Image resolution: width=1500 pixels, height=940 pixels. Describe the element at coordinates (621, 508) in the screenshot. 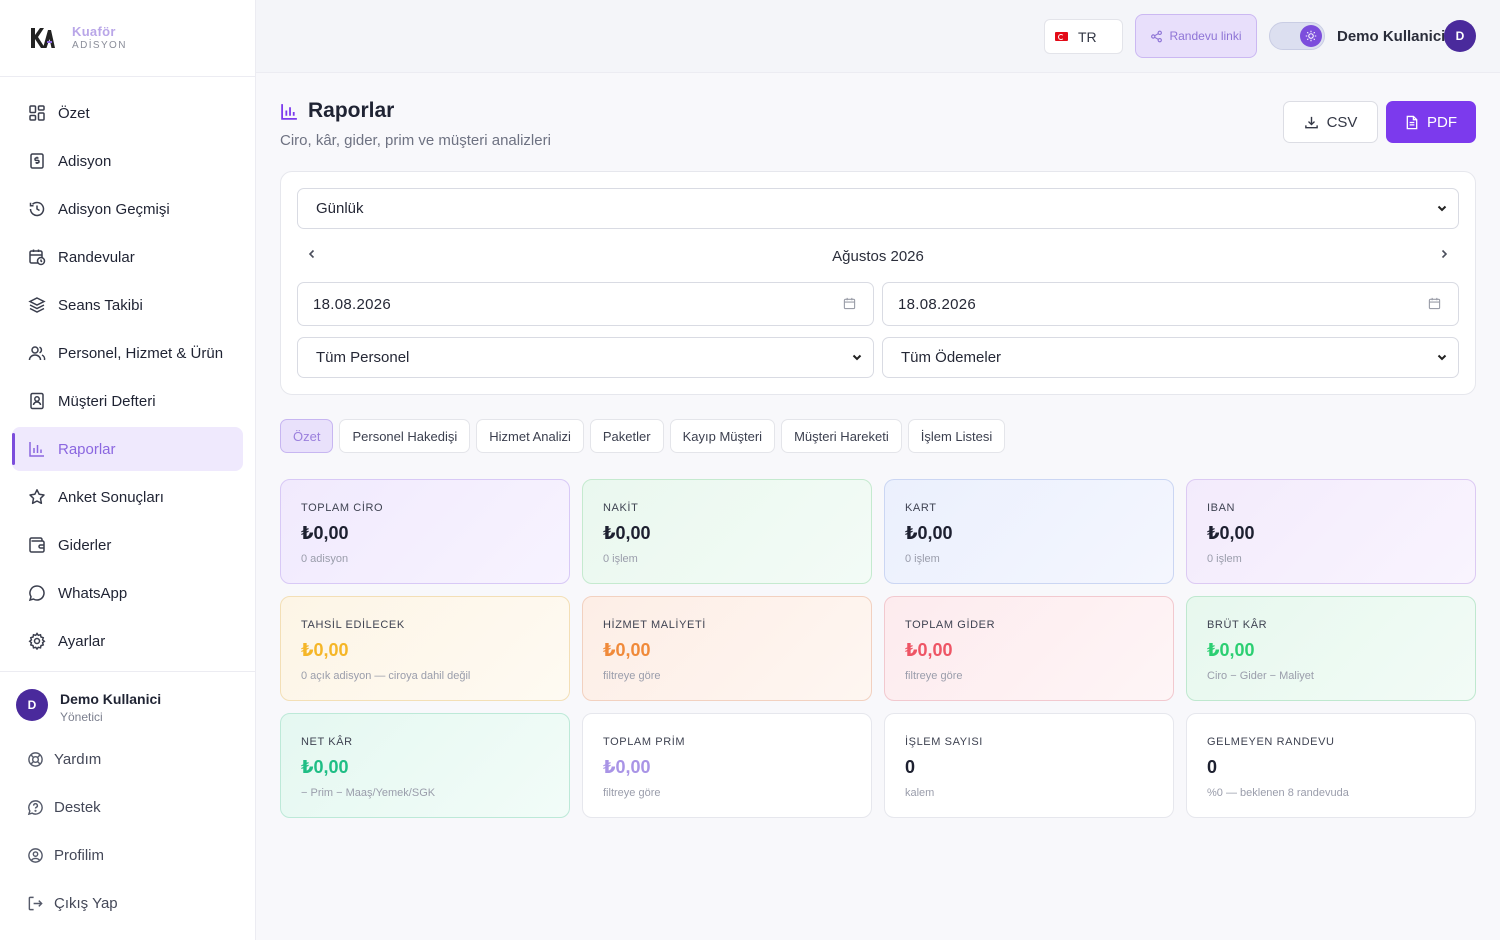

I see `stat-label: NAKİT` at that location.